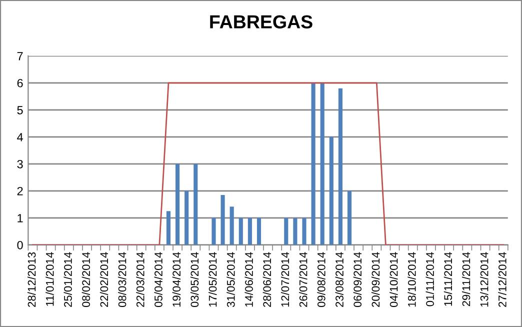 Image resolution: width=522 pixels, height=327 pixels. What do you see at coordinates (158, 280) in the screenshot?
I see `x-tick-label: 05/04/2014` at bounding box center [158, 280].